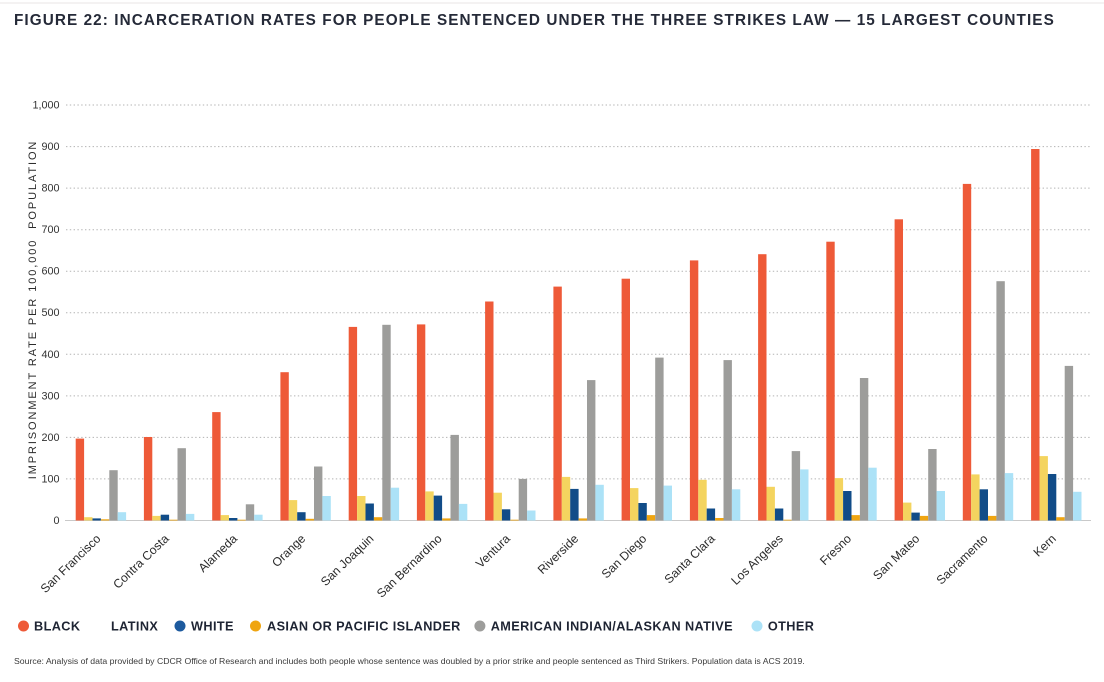 The height and width of the screenshot is (682, 1104). What do you see at coordinates (50, 313) in the screenshot?
I see `svg-text: 500` at bounding box center [50, 313].